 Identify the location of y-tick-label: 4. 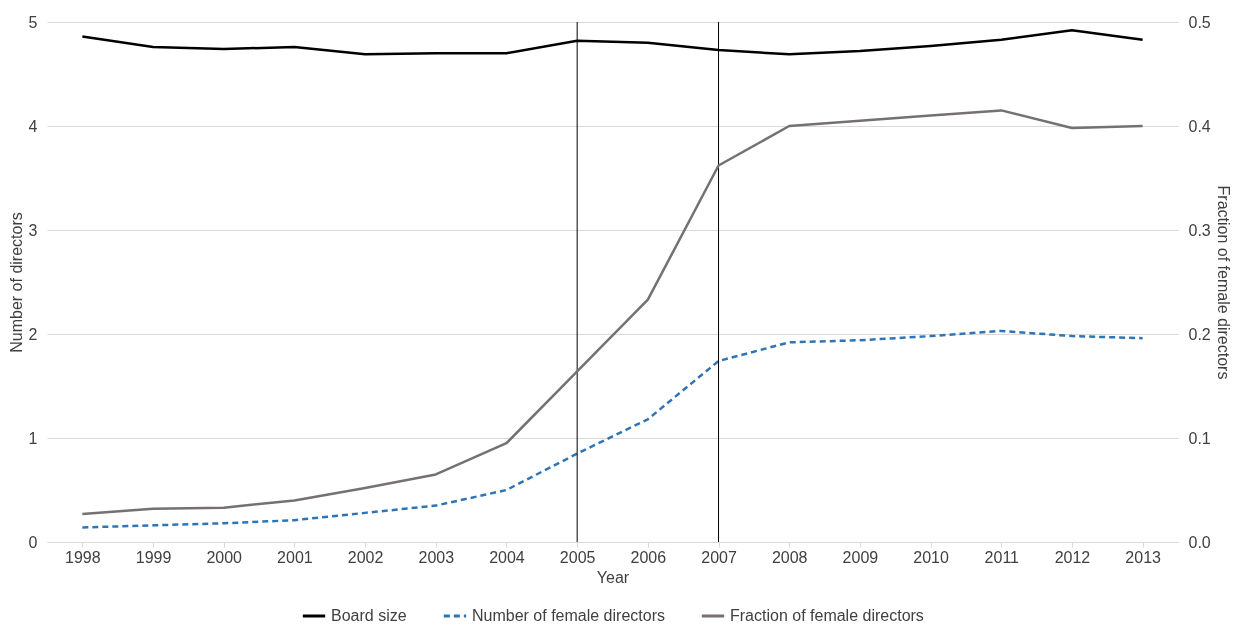
(33, 126).